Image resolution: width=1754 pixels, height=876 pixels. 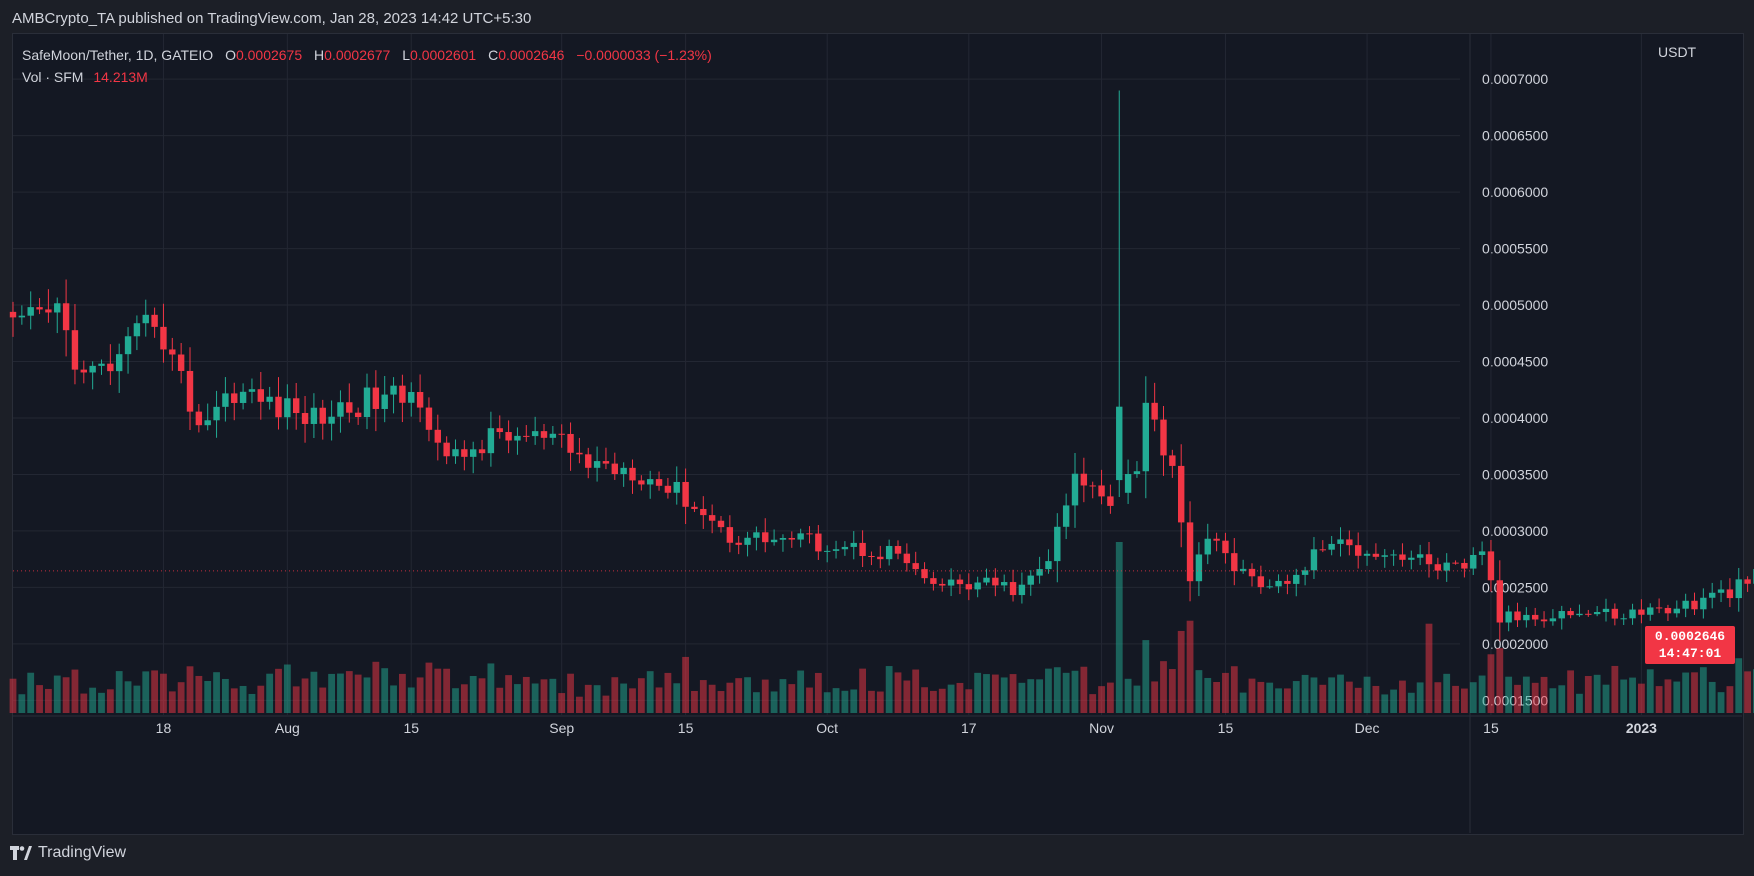 What do you see at coordinates (82, 852) in the screenshot?
I see `brand-name: TradingView` at bounding box center [82, 852].